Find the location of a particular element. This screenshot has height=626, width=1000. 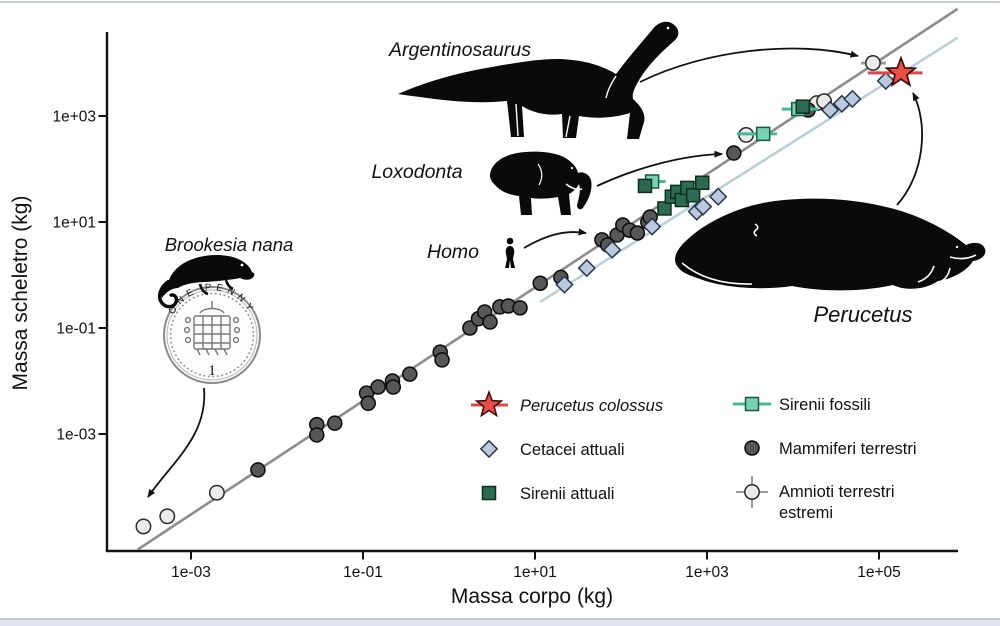

x-axis-title: Massa corpo (kg) is located at coordinates (532, 596).